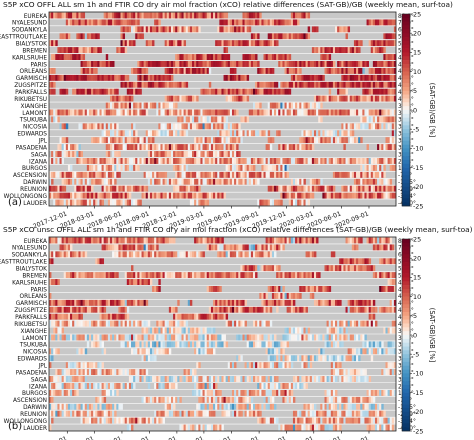 Image resolution: width=474 pixels, height=440 pixels. What do you see at coordinates (416, 130) in the screenshot?
I see `colorbar-tick-label: -5` at bounding box center [416, 130].